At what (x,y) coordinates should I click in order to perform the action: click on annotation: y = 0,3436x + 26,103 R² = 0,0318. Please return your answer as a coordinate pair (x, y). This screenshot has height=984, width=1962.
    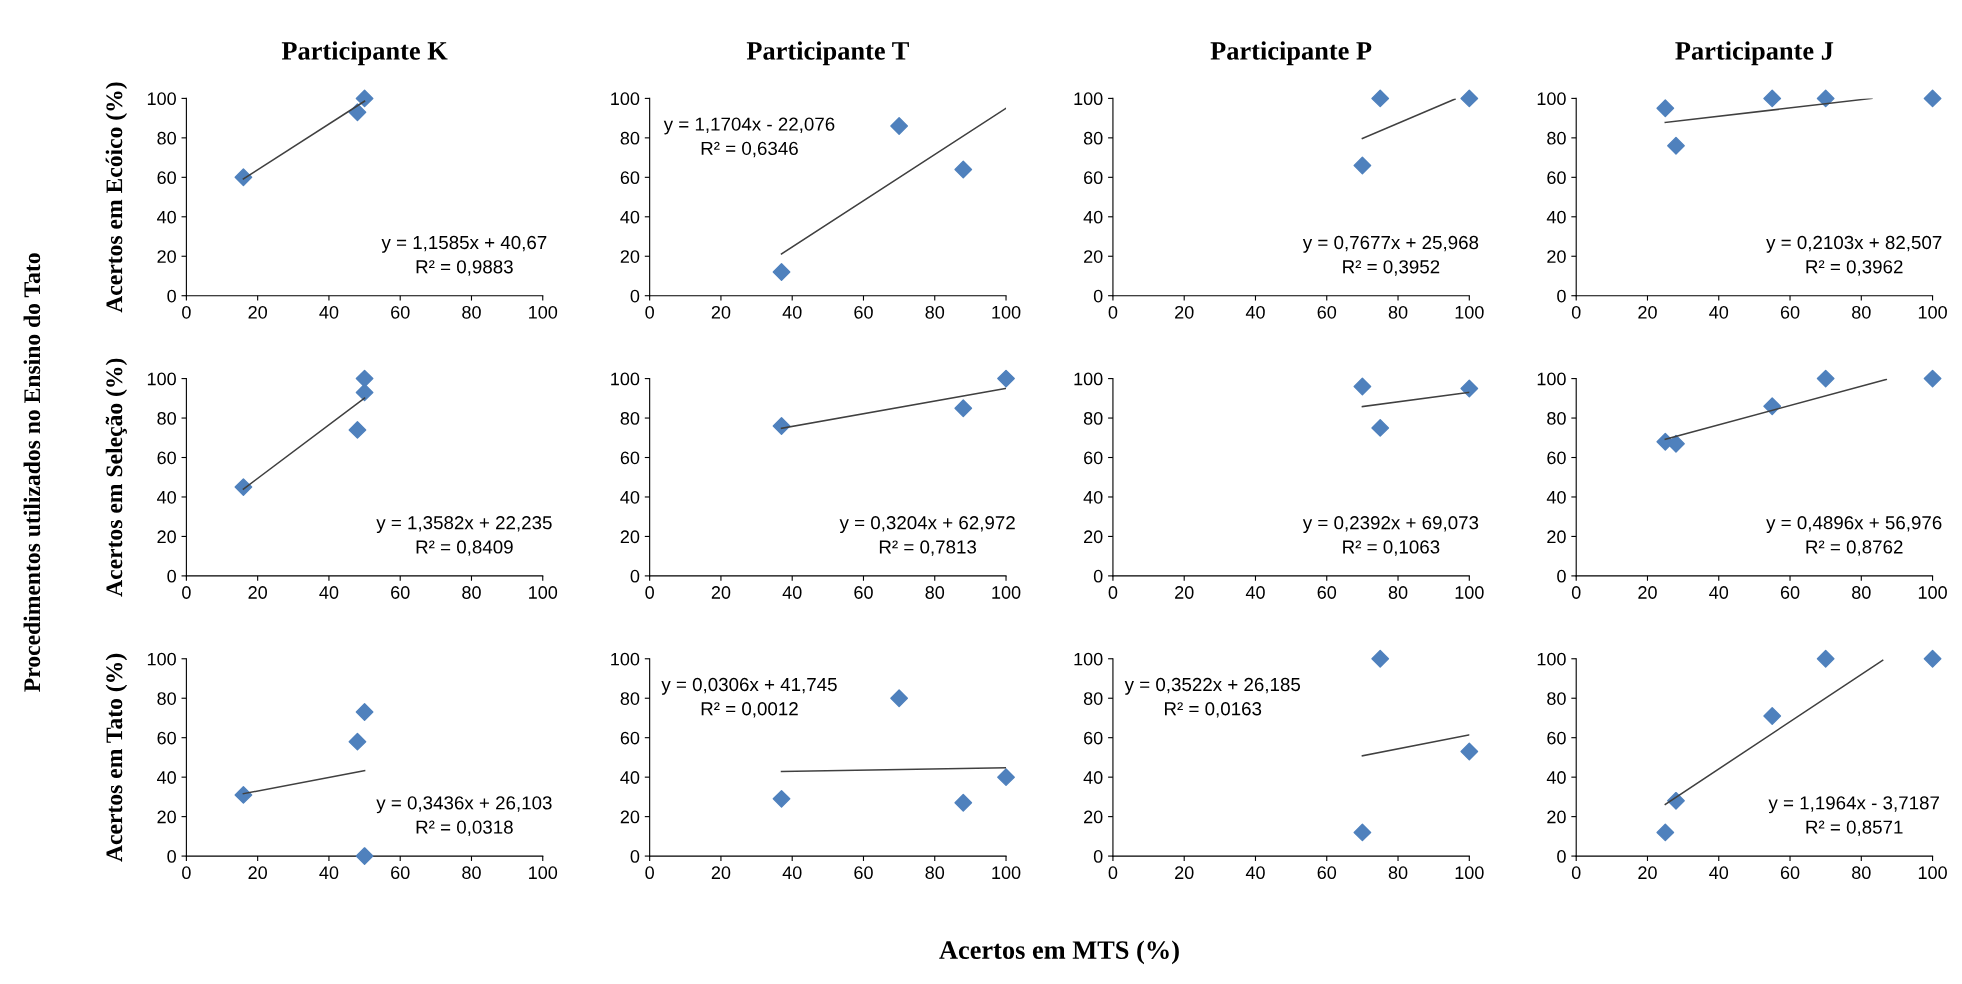
    Looking at the image, I should click on (464, 816).